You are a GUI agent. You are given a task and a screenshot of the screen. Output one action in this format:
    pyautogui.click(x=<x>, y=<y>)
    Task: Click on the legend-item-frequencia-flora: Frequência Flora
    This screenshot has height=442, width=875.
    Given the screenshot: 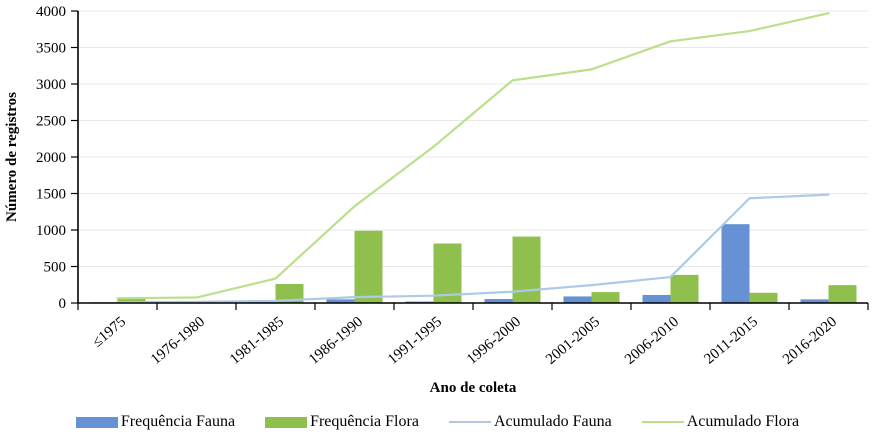 What is the action you would take?
    pyautogui.click(x=342, y=422)
    